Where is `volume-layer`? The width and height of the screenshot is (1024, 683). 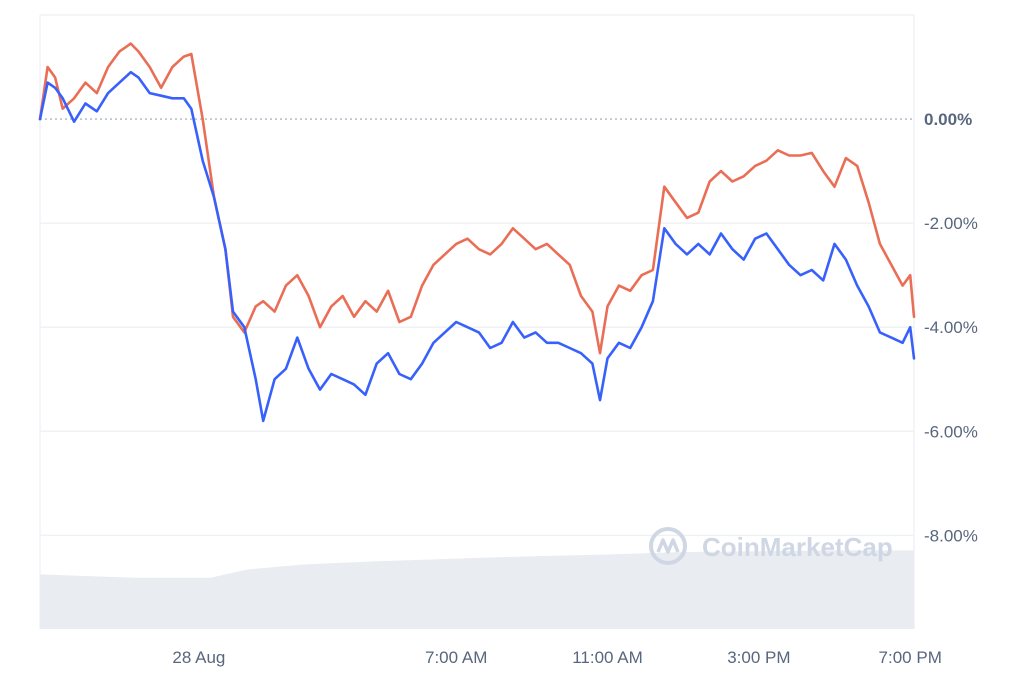 volume-layer is located at coordinates (477, 589).